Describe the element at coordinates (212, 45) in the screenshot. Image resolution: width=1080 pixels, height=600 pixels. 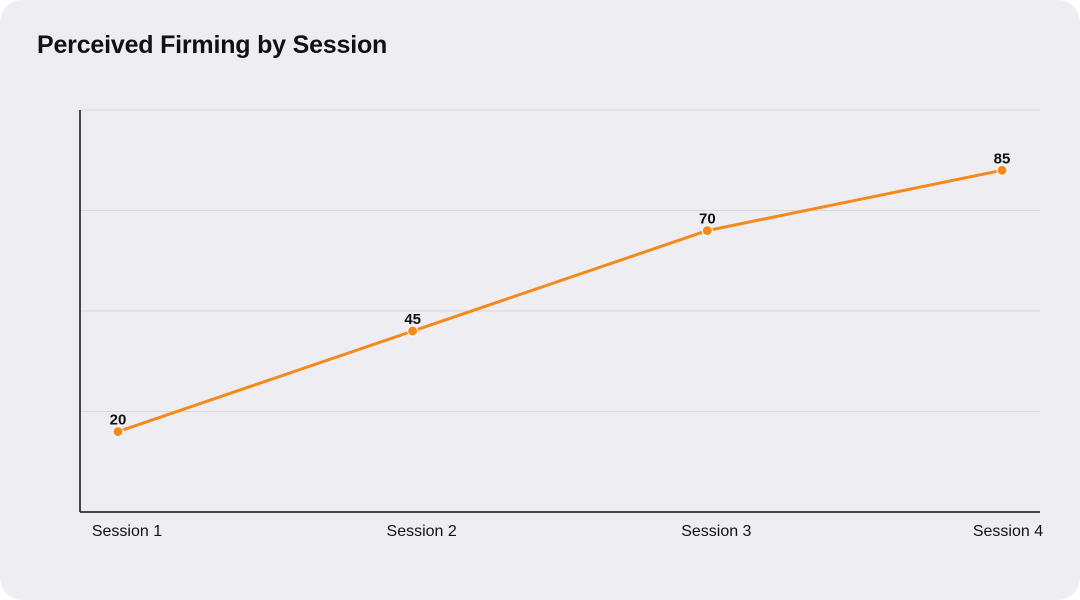
I see `chart-title: Perceived Firming by Session` at that location.